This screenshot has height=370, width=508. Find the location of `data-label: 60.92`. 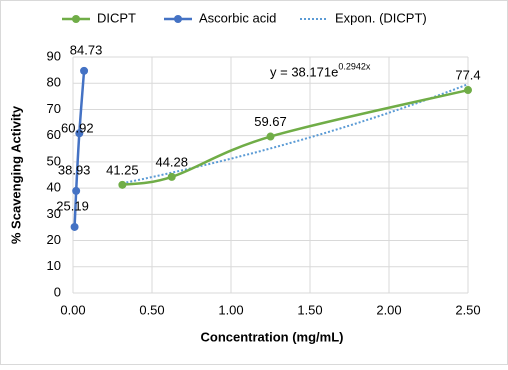

data-label: 60.92 is located at coordinates (77, 128).